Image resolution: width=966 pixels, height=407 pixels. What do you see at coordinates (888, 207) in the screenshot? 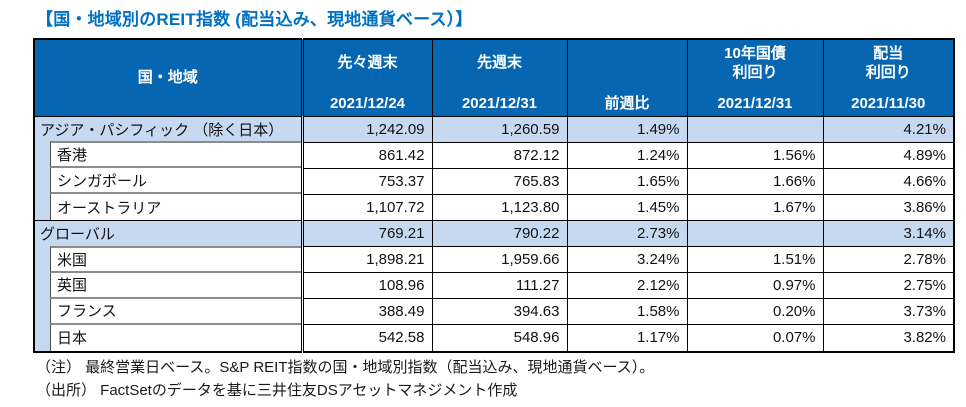
I see `cell-div: 3.86%` at bounding box center [888, 207].